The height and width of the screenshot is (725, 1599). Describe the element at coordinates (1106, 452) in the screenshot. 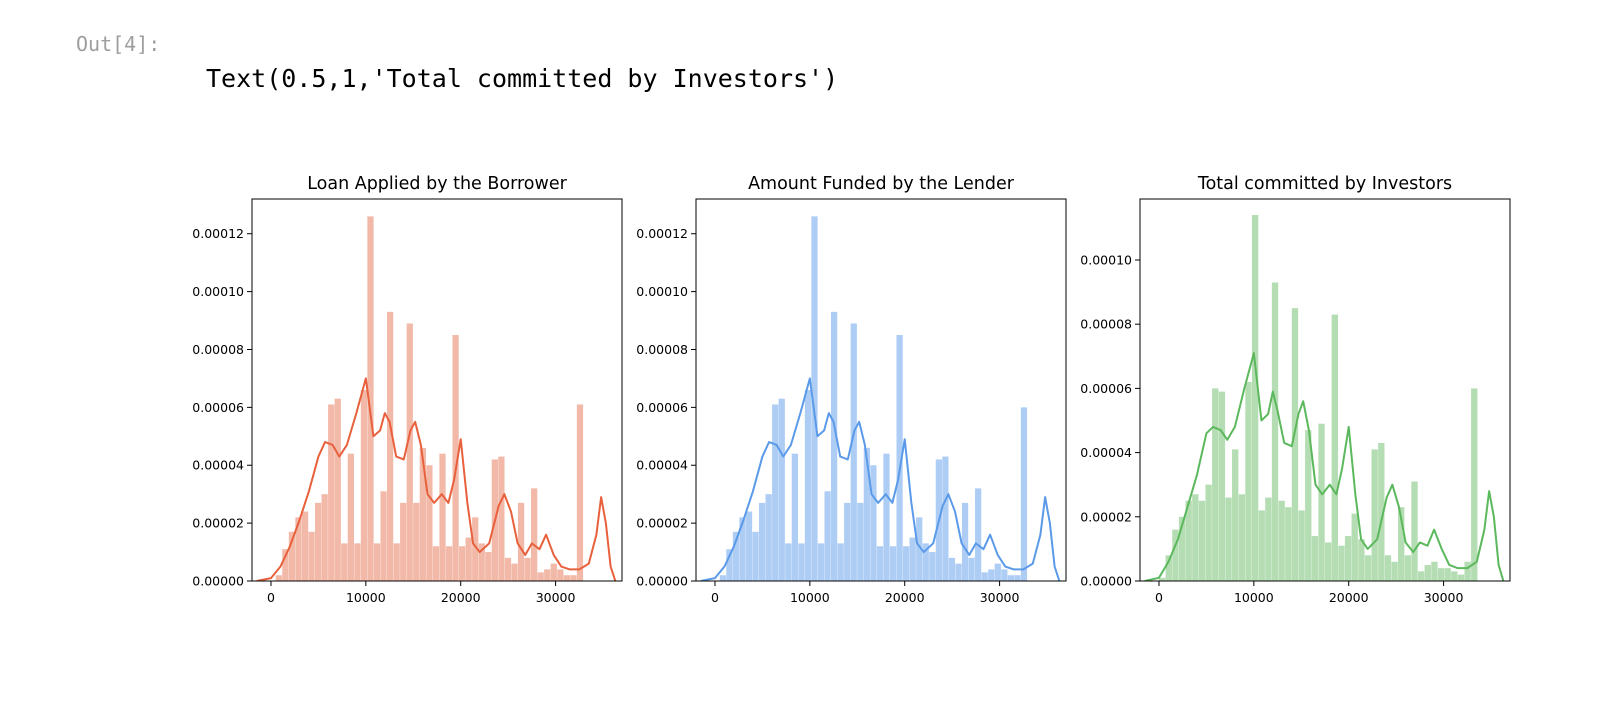

I see `y-tick-label: 0.00004` at that location.